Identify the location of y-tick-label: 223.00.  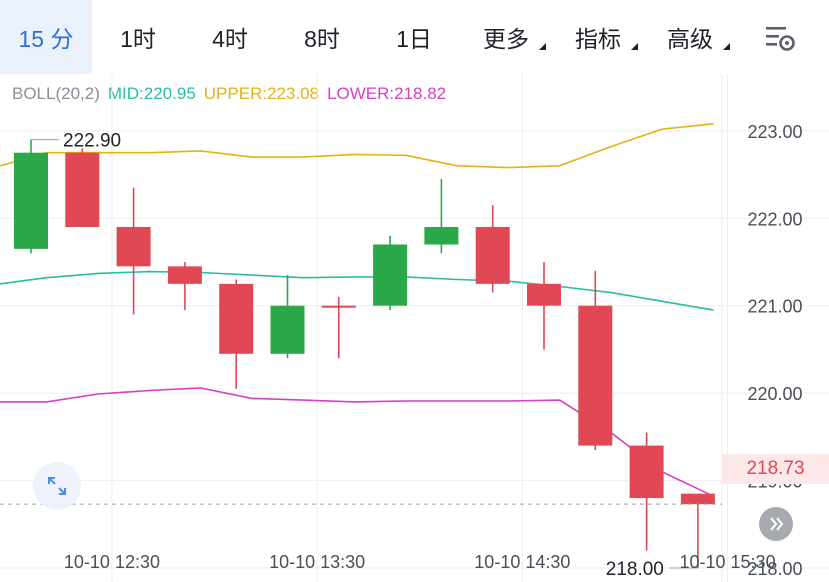
(774, 132).